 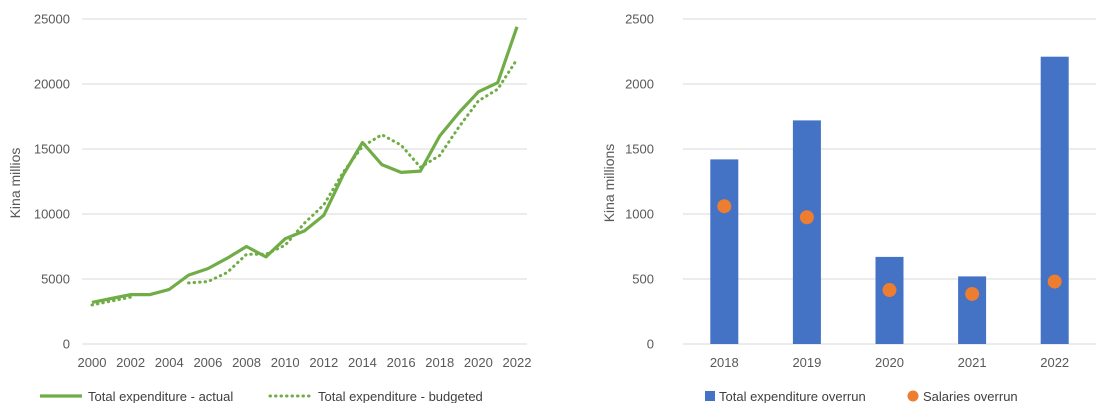 I want to click on y-tick-label: 1000, so click(x=639, y=214).